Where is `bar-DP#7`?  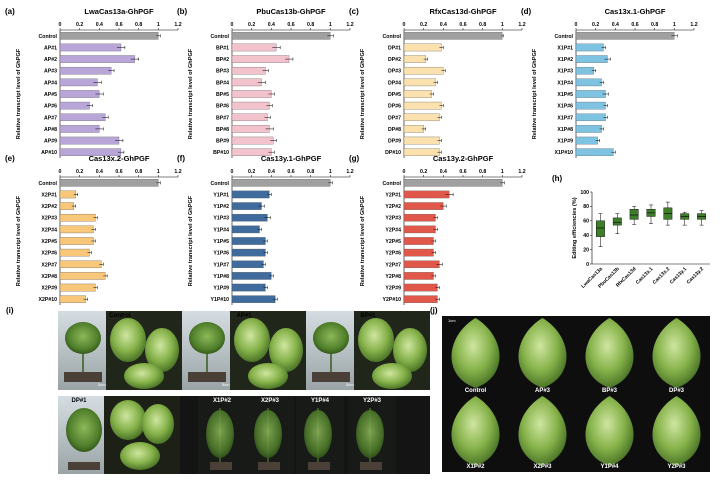 bar-DP#7 is located at coordinates (421, 117).